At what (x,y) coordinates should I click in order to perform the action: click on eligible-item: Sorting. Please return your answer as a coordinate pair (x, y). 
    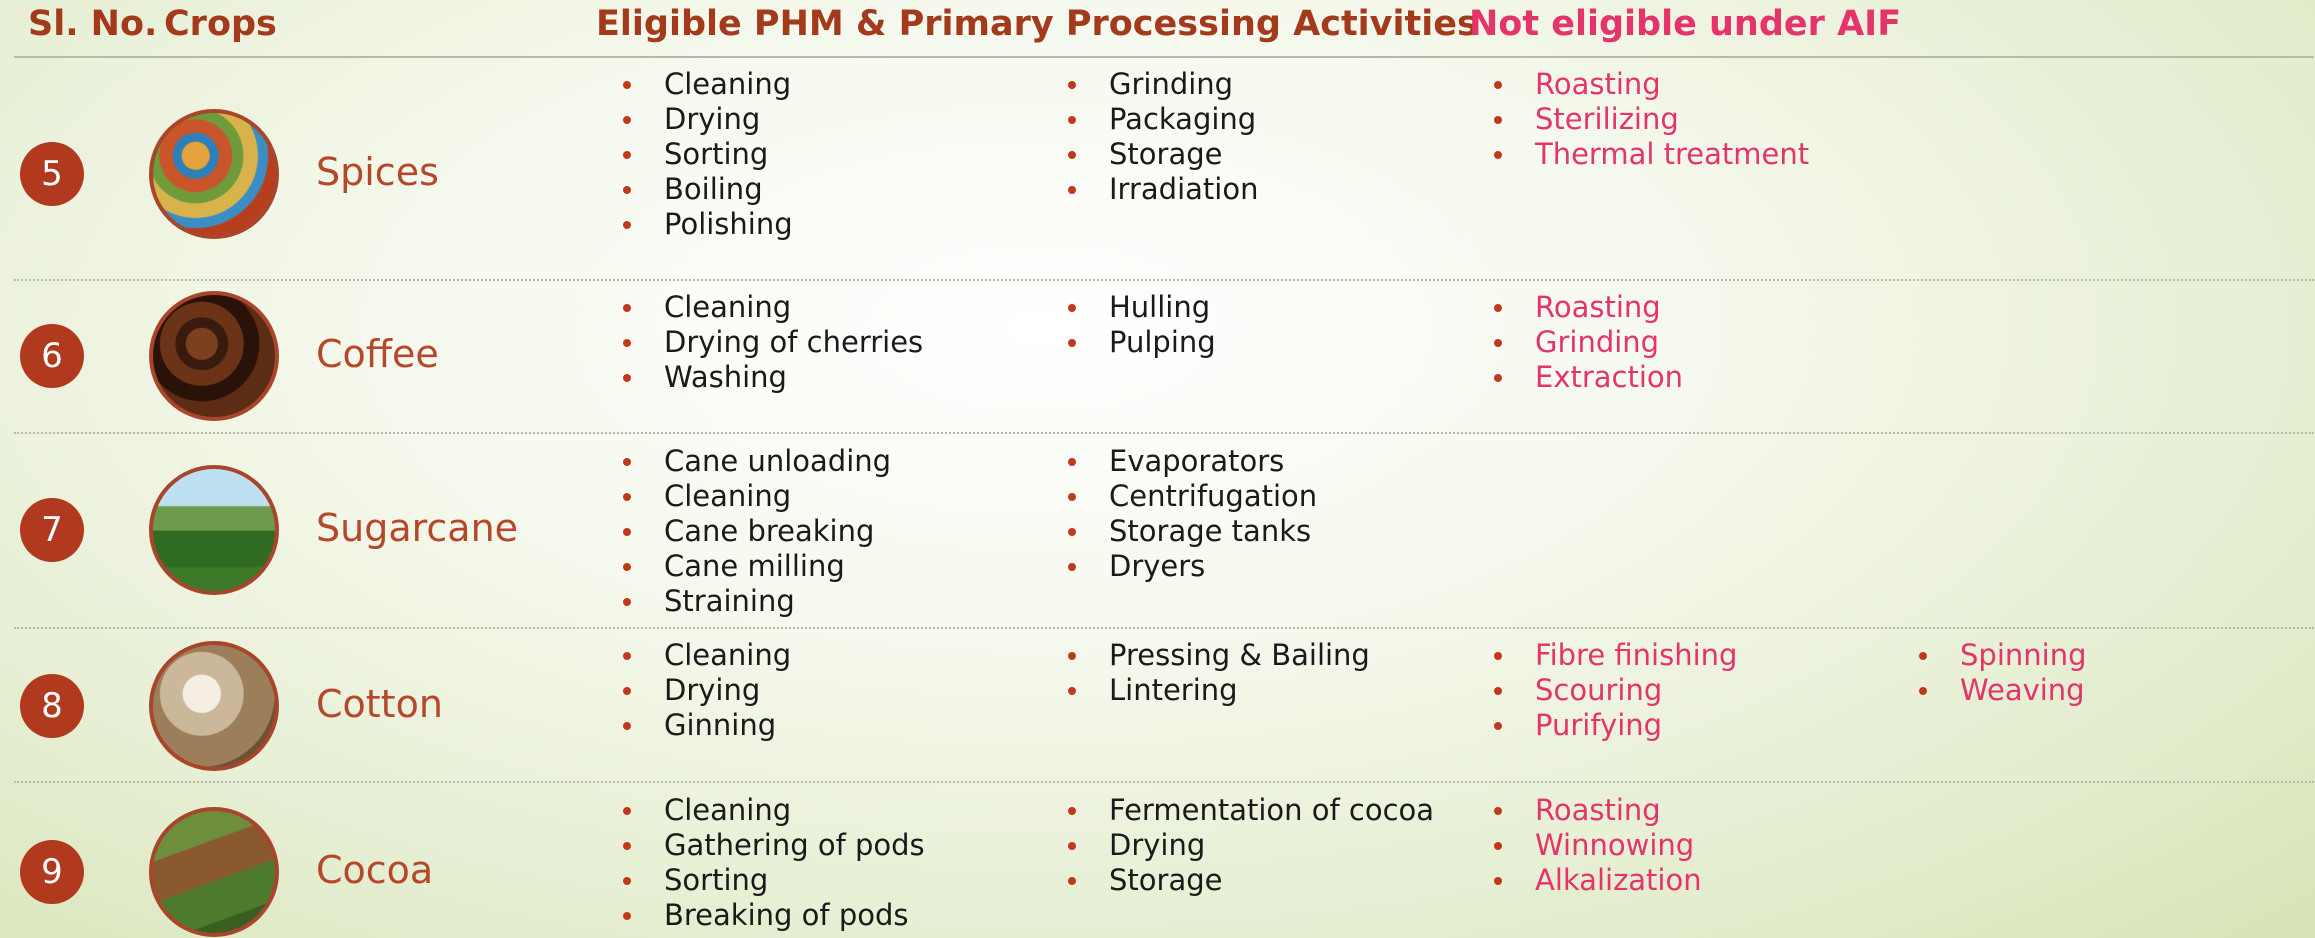
    Looking at the image, I should click on (716, 880).